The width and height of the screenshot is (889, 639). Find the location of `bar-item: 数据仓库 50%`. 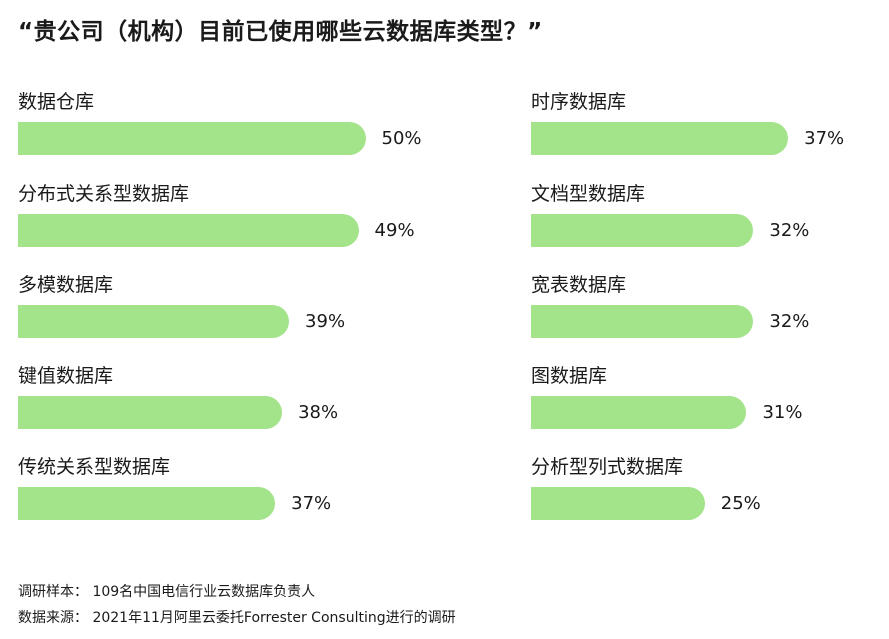

bar-item: 数据仓库 50% is located at coordinates (228, 130).